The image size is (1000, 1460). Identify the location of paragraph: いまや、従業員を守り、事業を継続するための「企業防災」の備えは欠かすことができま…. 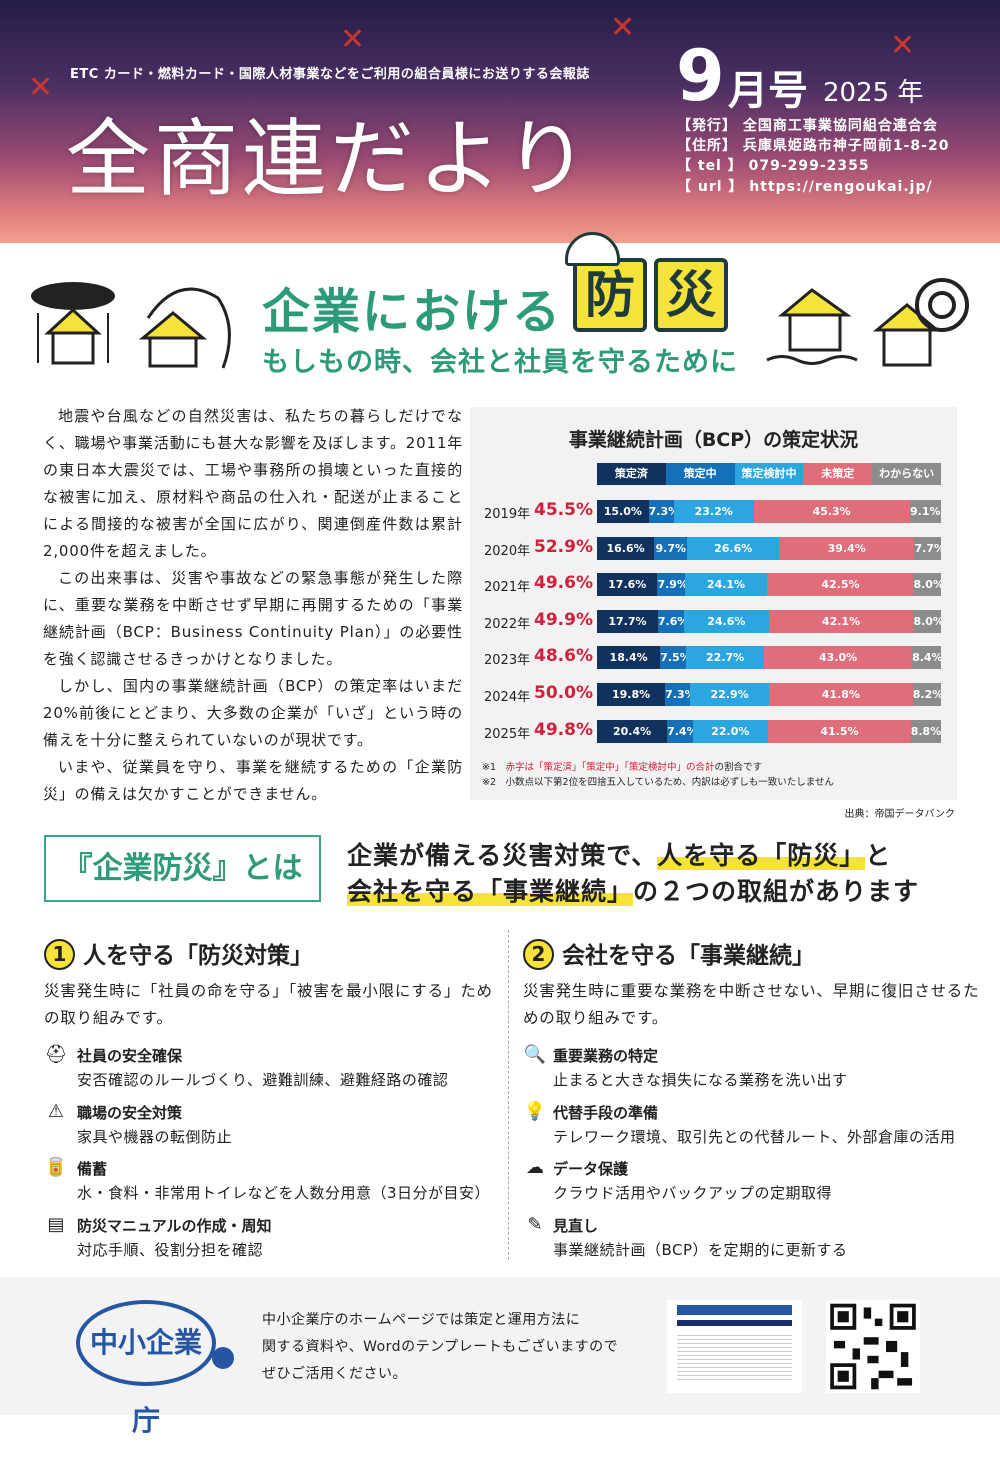
(253, 780).